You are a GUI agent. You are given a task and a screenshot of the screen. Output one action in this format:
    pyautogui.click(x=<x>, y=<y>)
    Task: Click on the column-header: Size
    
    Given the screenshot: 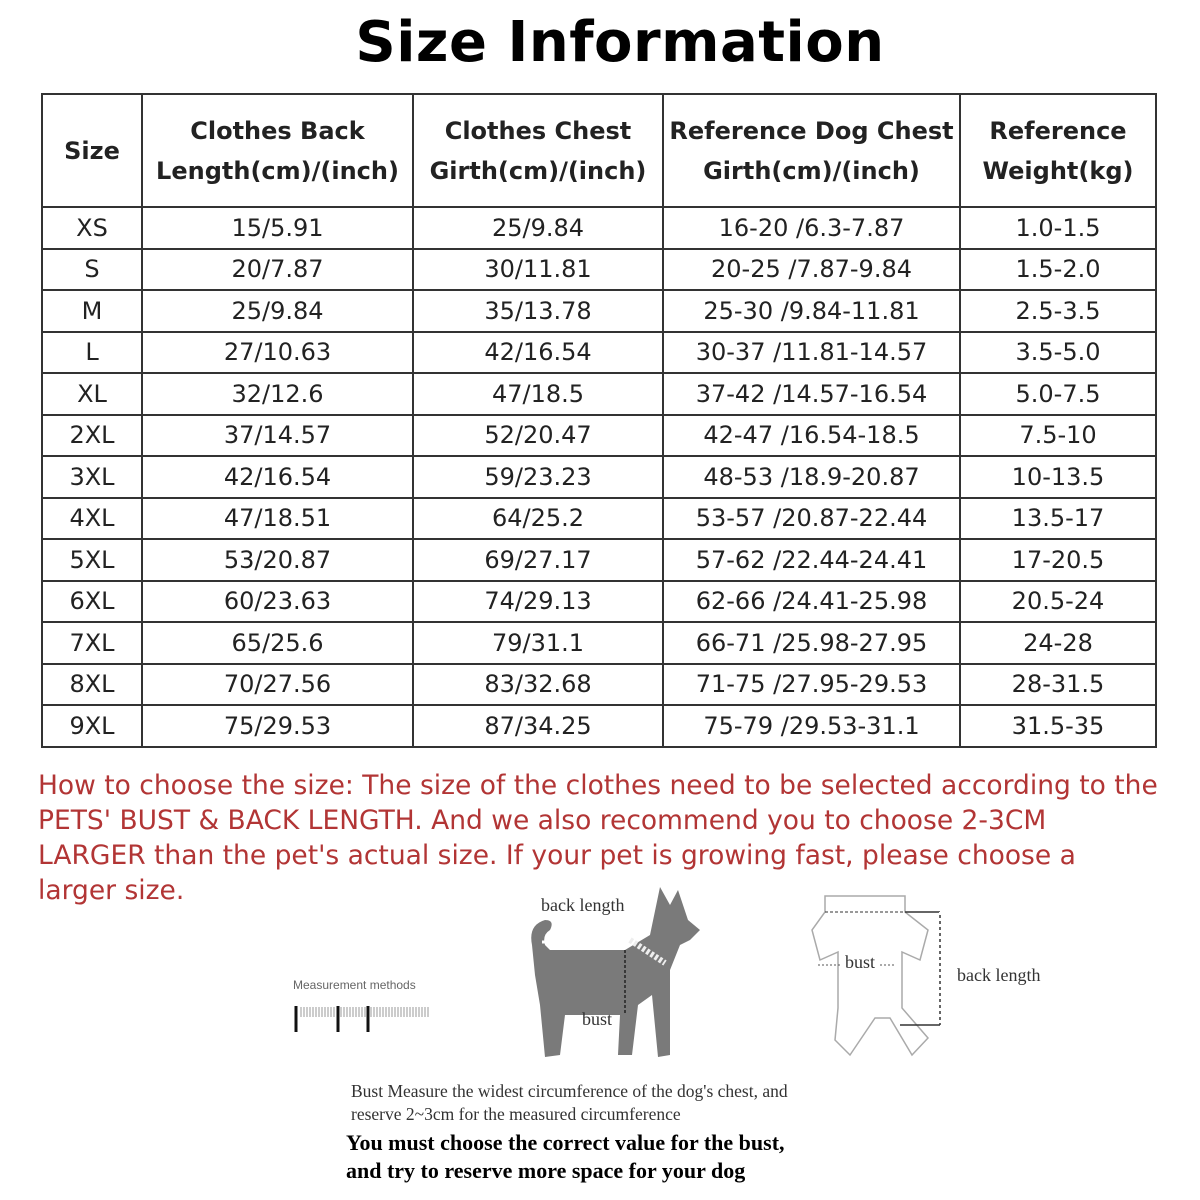 What is the action you would take?
    pyautogui.click(x=92, y=150)
    